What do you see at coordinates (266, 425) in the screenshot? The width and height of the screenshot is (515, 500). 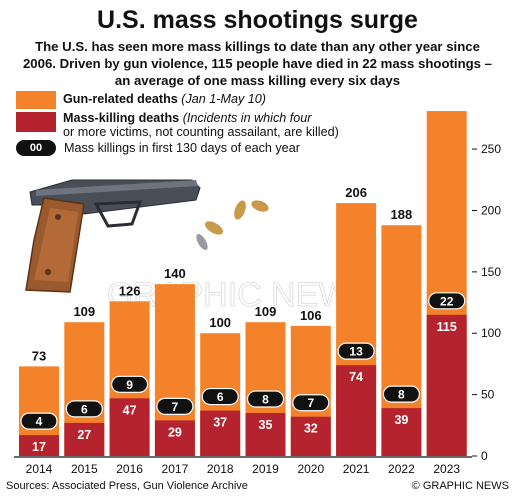 I see `mass-deaths-label: 35` at bounding box center [266, 425].